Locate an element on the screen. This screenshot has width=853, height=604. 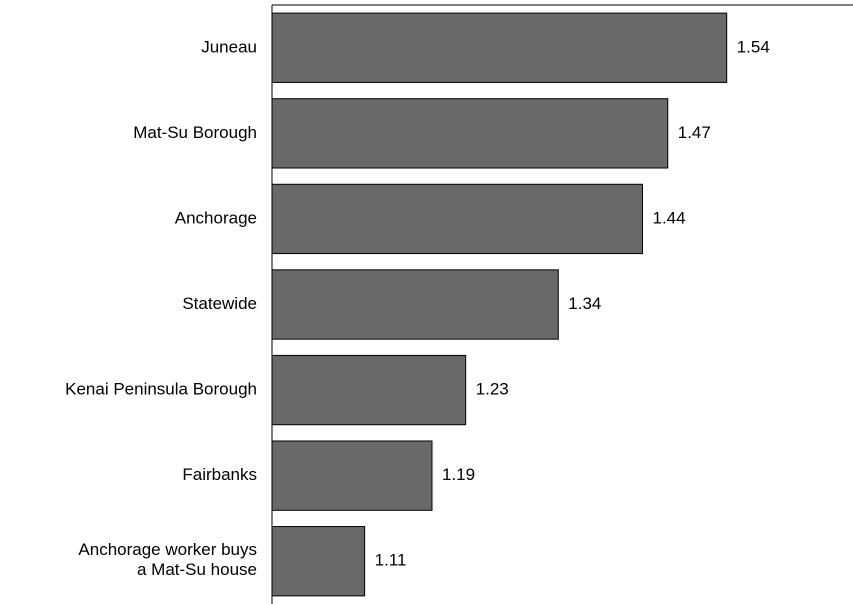
y-tick-label: Kenai Peninsula Borough is located at coordinates (161, 389).